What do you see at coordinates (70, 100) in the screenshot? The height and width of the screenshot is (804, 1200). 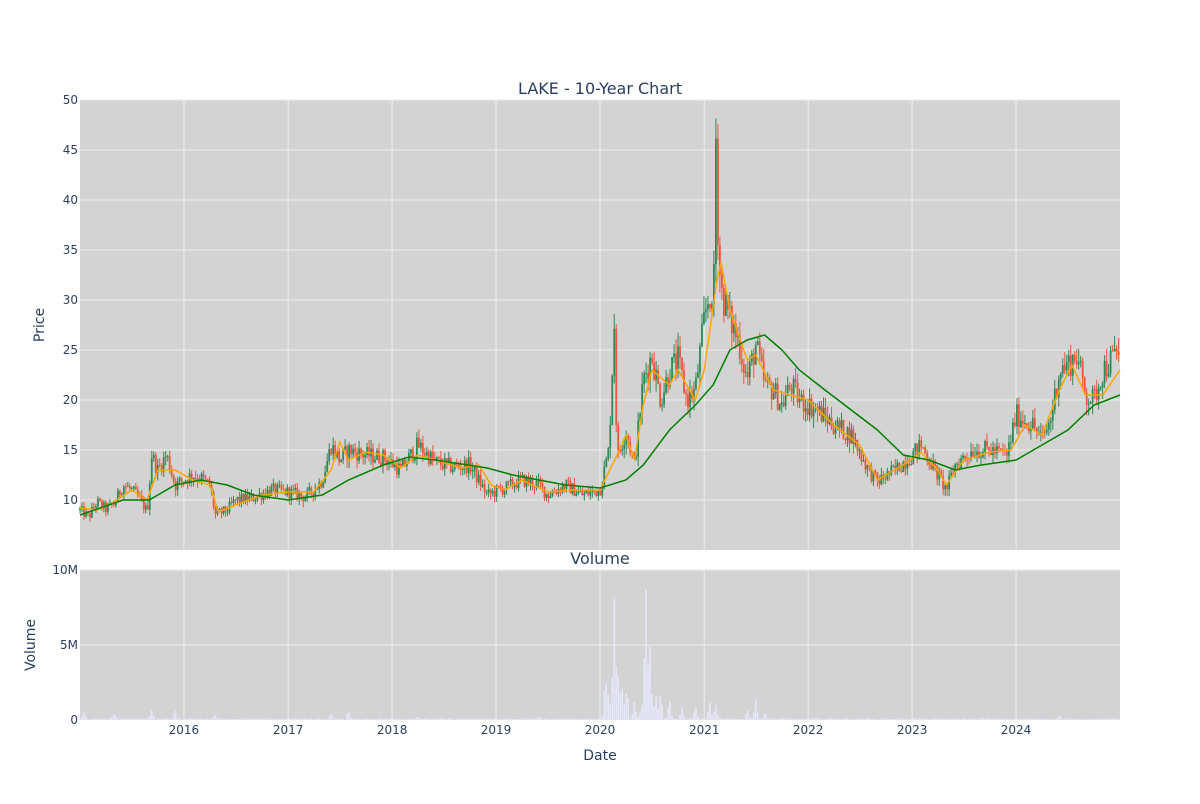 I see `price-y-tick-label: 50` at bounding box center [70, 100].